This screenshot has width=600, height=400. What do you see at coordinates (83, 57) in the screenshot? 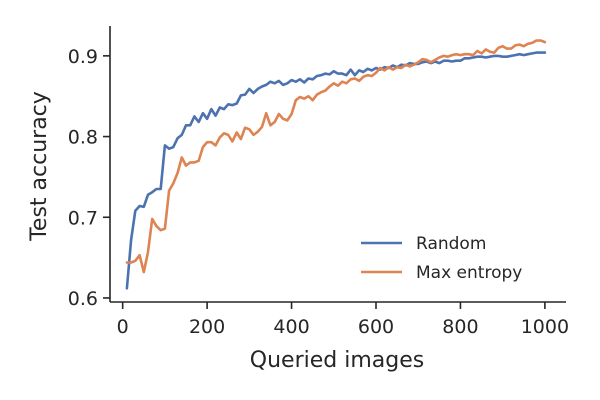
I see `y-tick-label: 0.9` at bounding box center [83, 57].